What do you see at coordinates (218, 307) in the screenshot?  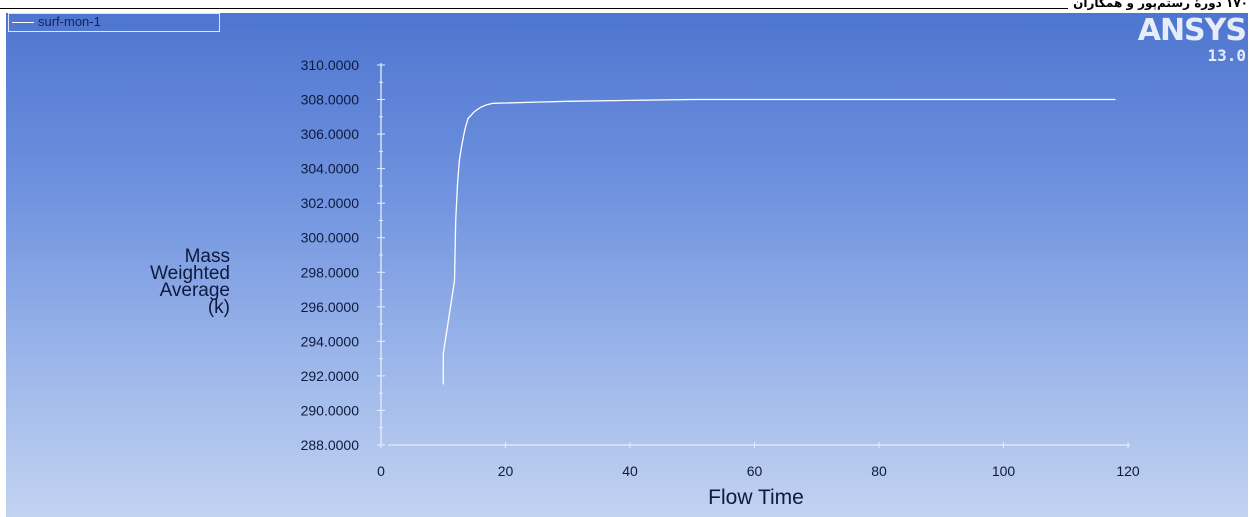 I see `y-axis-label-line: (k)` at bounding box center [218, 307].